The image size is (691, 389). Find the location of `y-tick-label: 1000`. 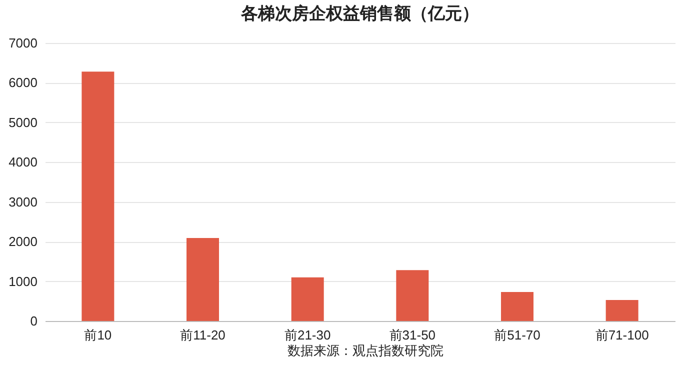

y-tick-label: 1000 is located at coordinates (23, 281).